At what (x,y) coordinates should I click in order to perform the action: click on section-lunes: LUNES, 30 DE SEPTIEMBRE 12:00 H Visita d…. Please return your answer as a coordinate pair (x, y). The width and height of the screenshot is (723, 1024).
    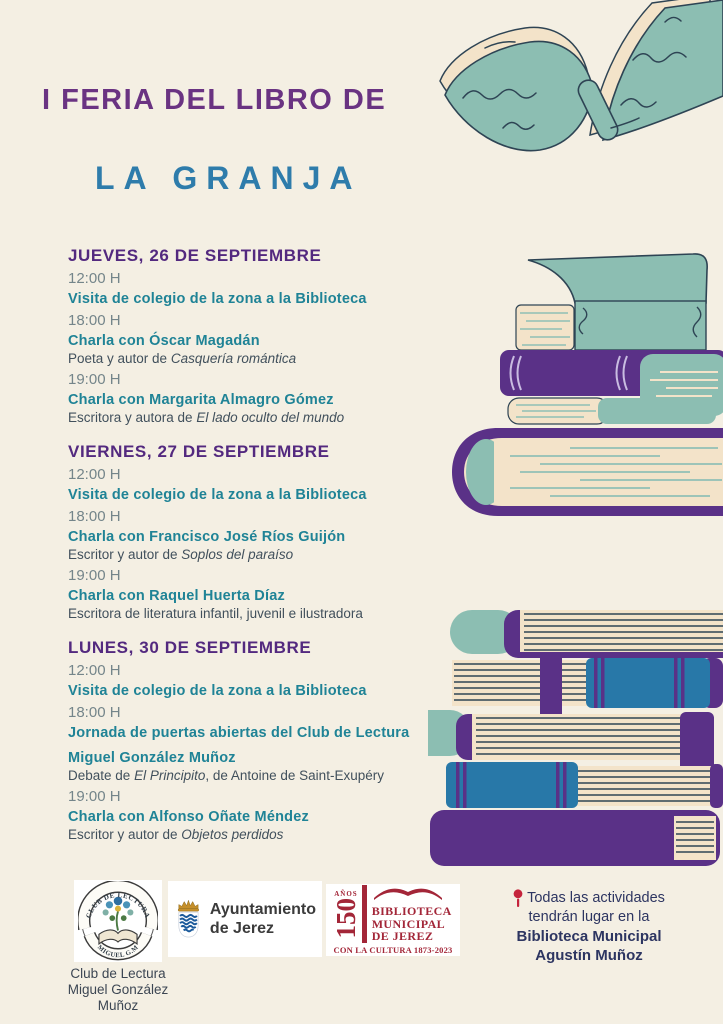
    Looking at the image, I should click on (269, 740).